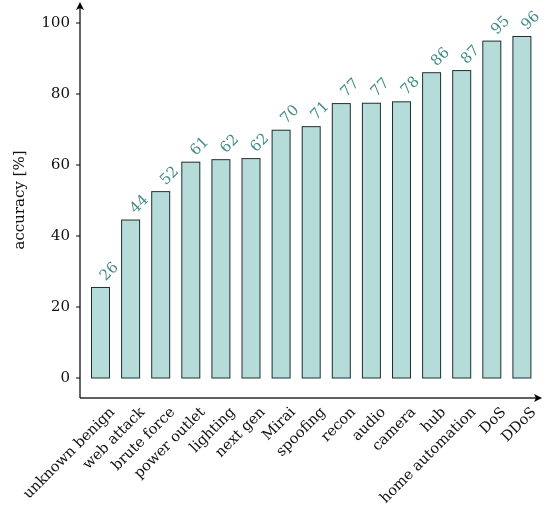 The image size is (550, 530). Describe the element at coordinates (100, 332) in the screenshot. I see `bar-unknown-benign` at that location.